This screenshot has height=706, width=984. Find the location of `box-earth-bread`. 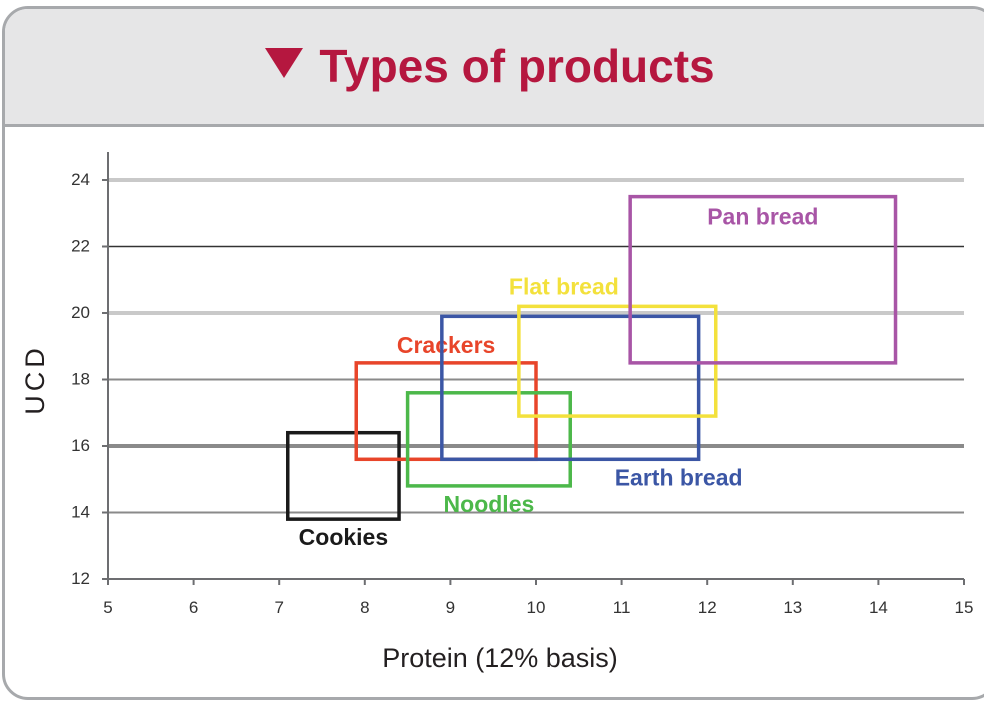

box-earth-bread is located at coordinates (570, 388).